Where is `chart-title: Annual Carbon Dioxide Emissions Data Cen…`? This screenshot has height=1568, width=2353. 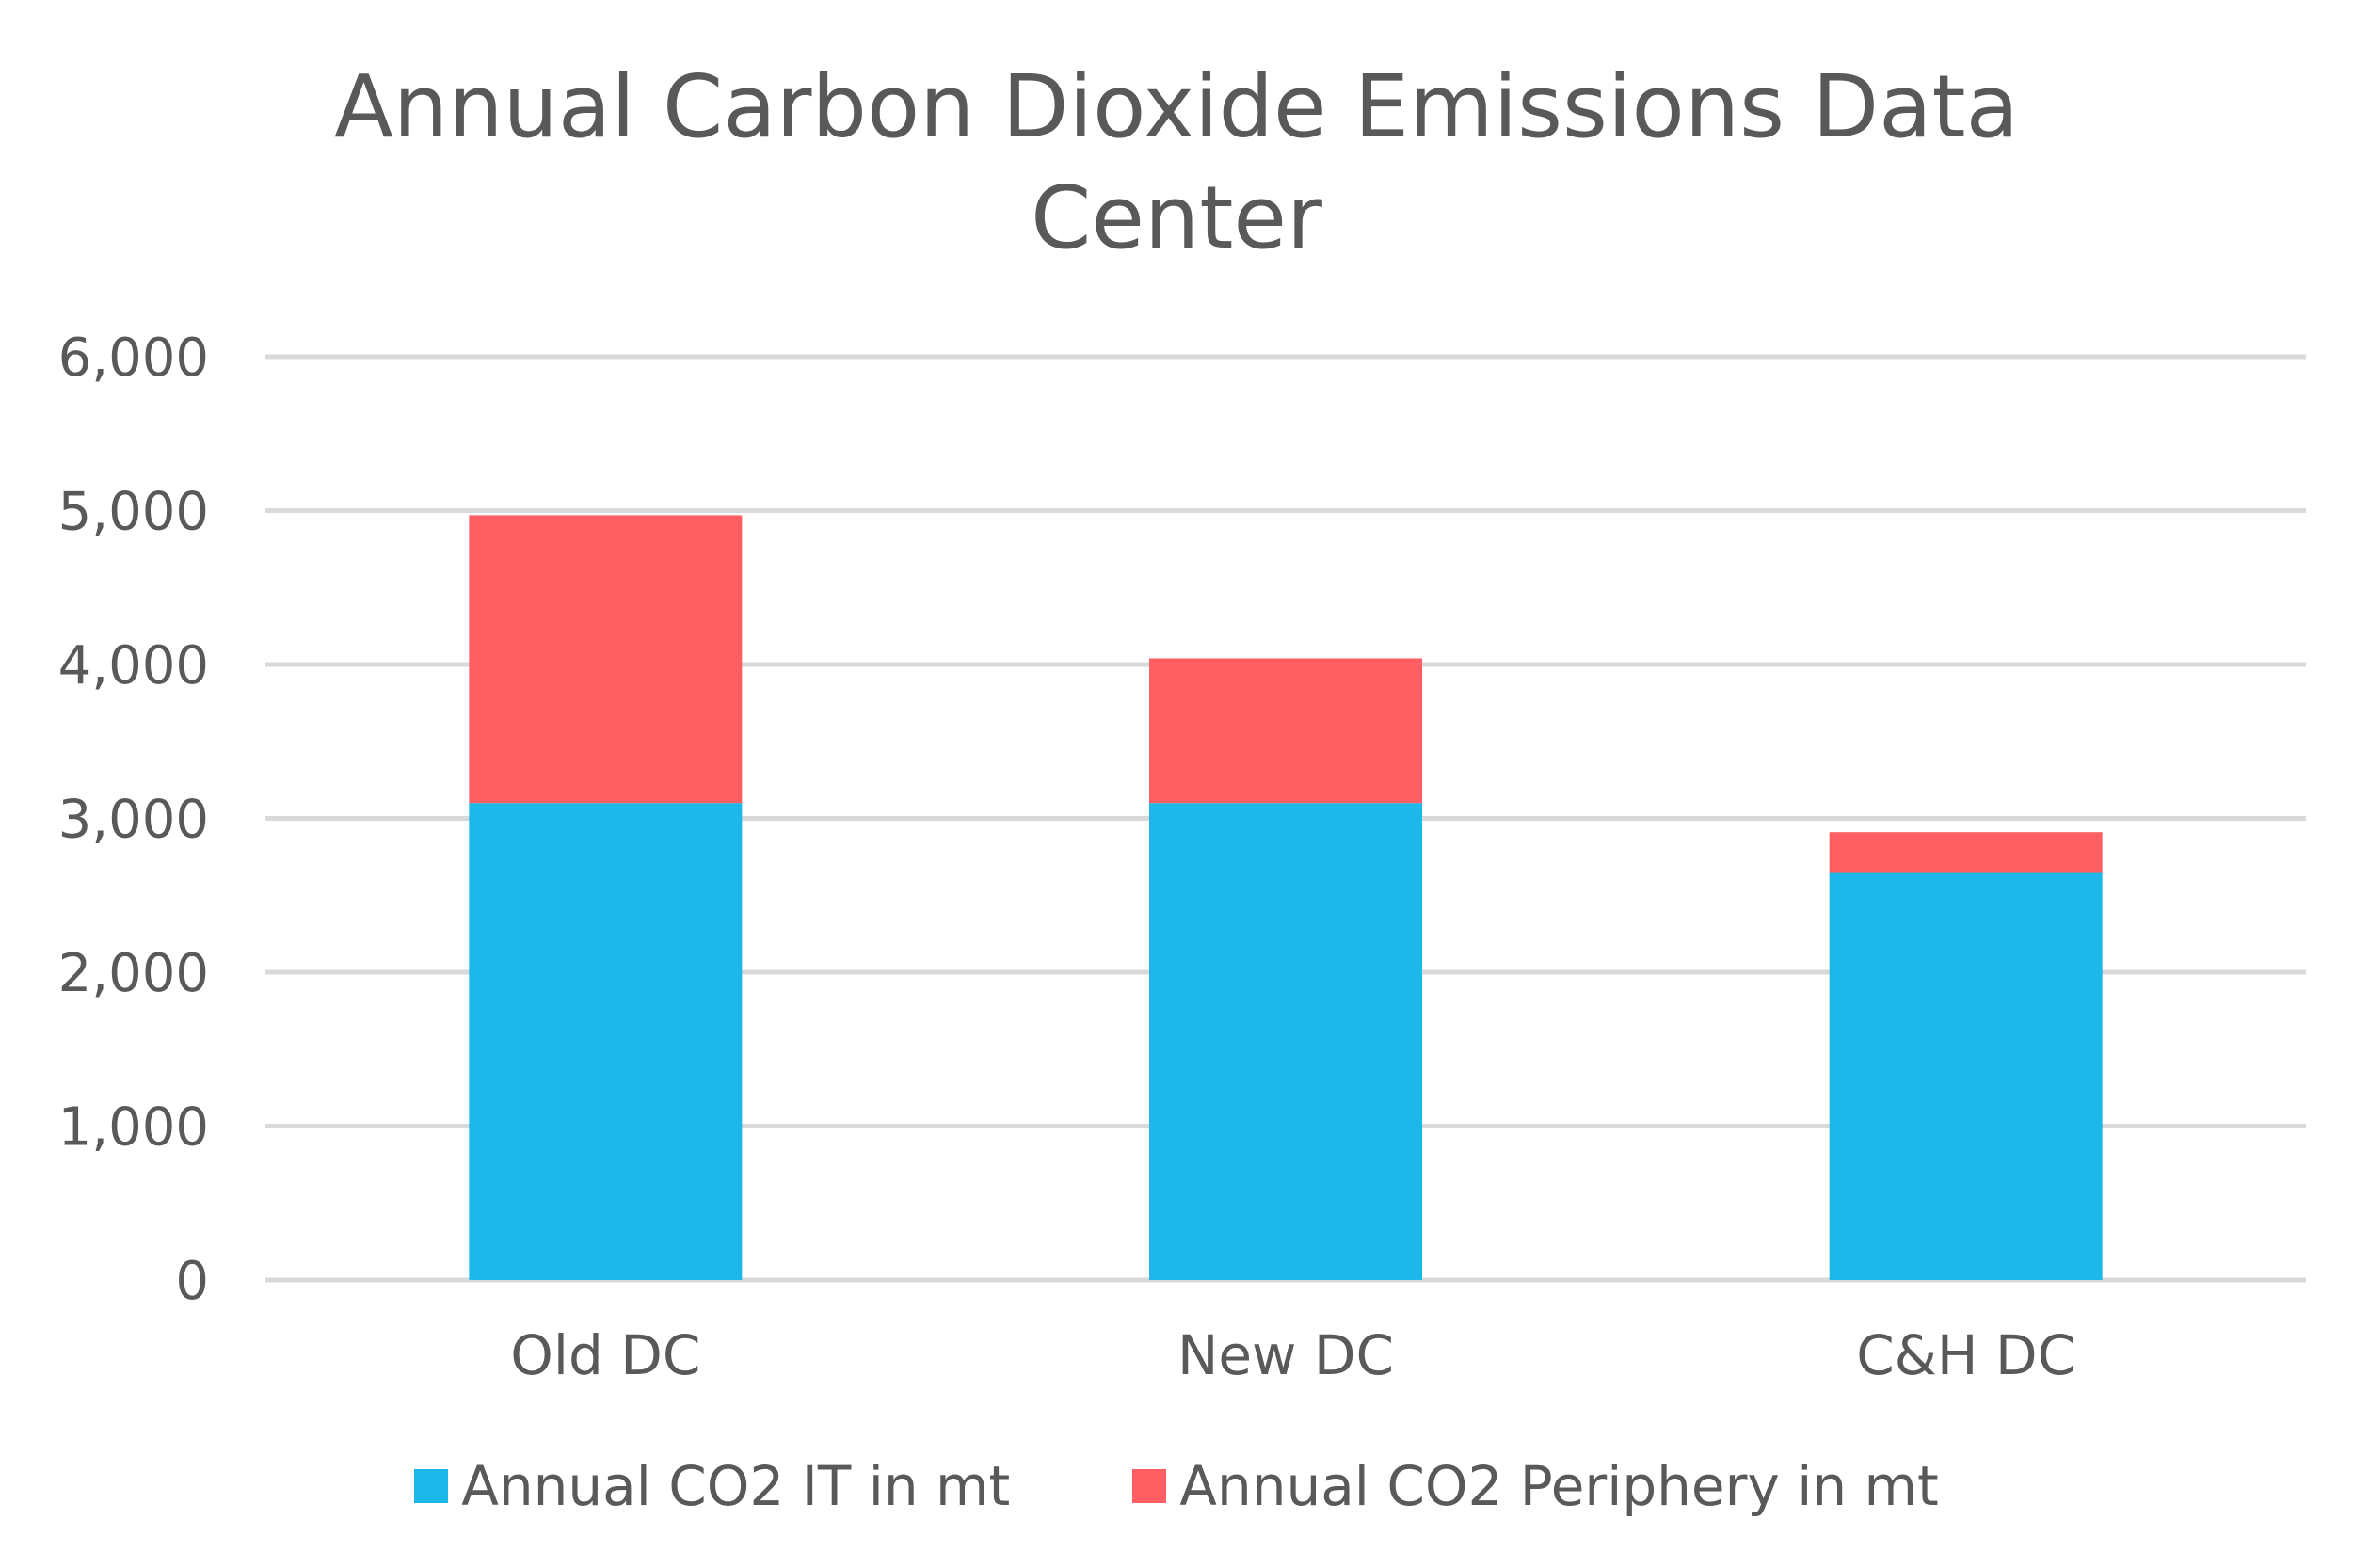
chart-title: Annual Carbon Dioxide Emissions Data Cen… is located at coordinates (1176, 163).